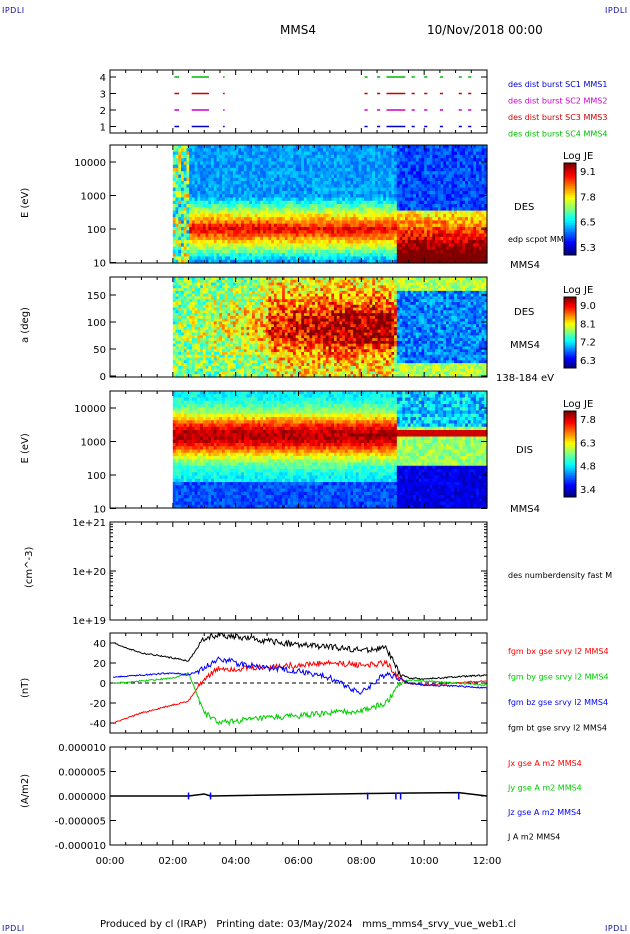  Describe the element at coordinates (485, 30) in the screenshot. I see `date-title: 10/Nov/2018 00:00` at that location.